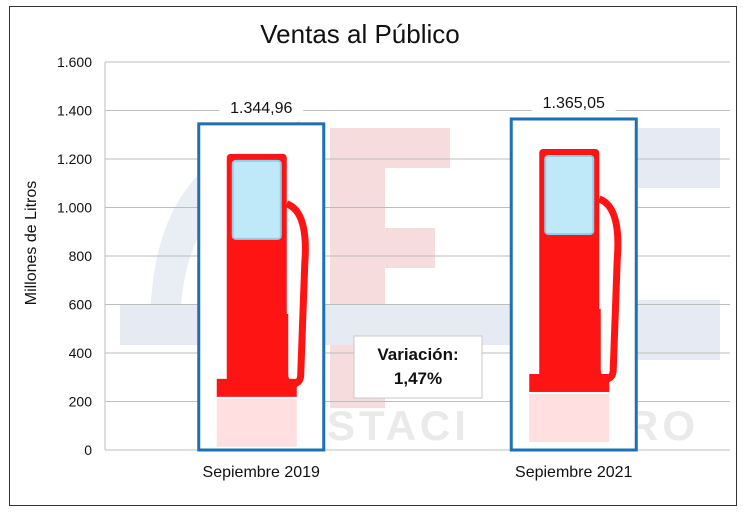 This screenshot has height=513, width=745. I want to click on y-tick-label: 0, so click(88, 450).